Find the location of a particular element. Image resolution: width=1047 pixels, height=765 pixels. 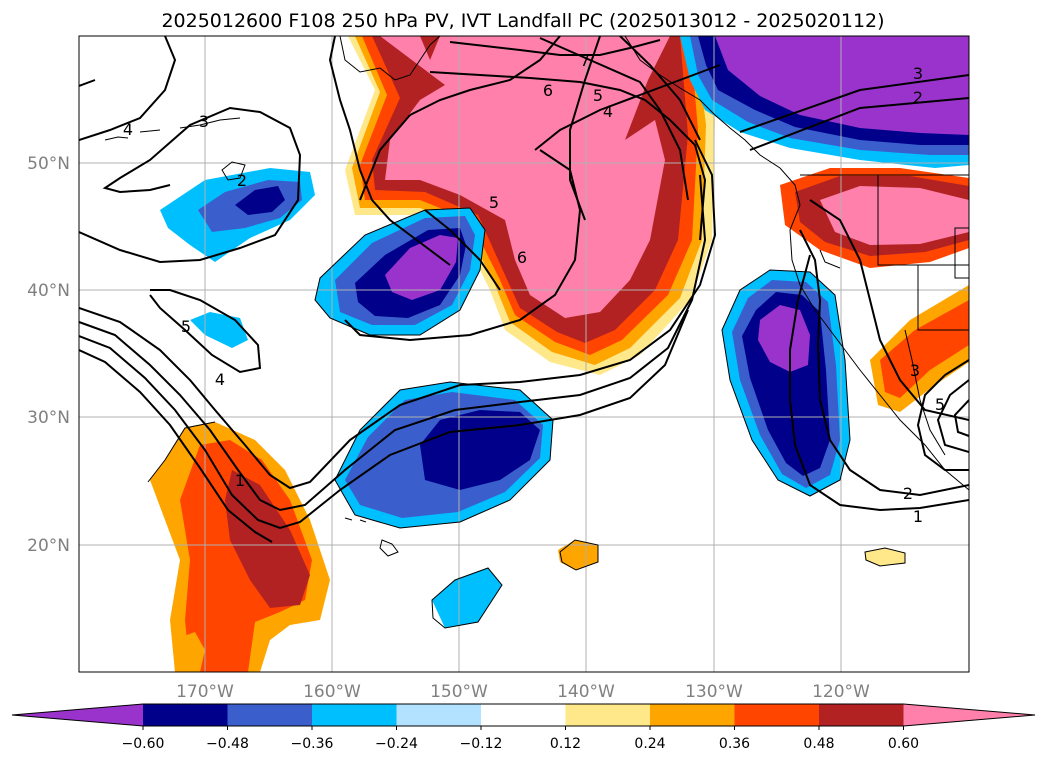

colorbar-tick-label: −0.36 is located at coordinates (312, 744).